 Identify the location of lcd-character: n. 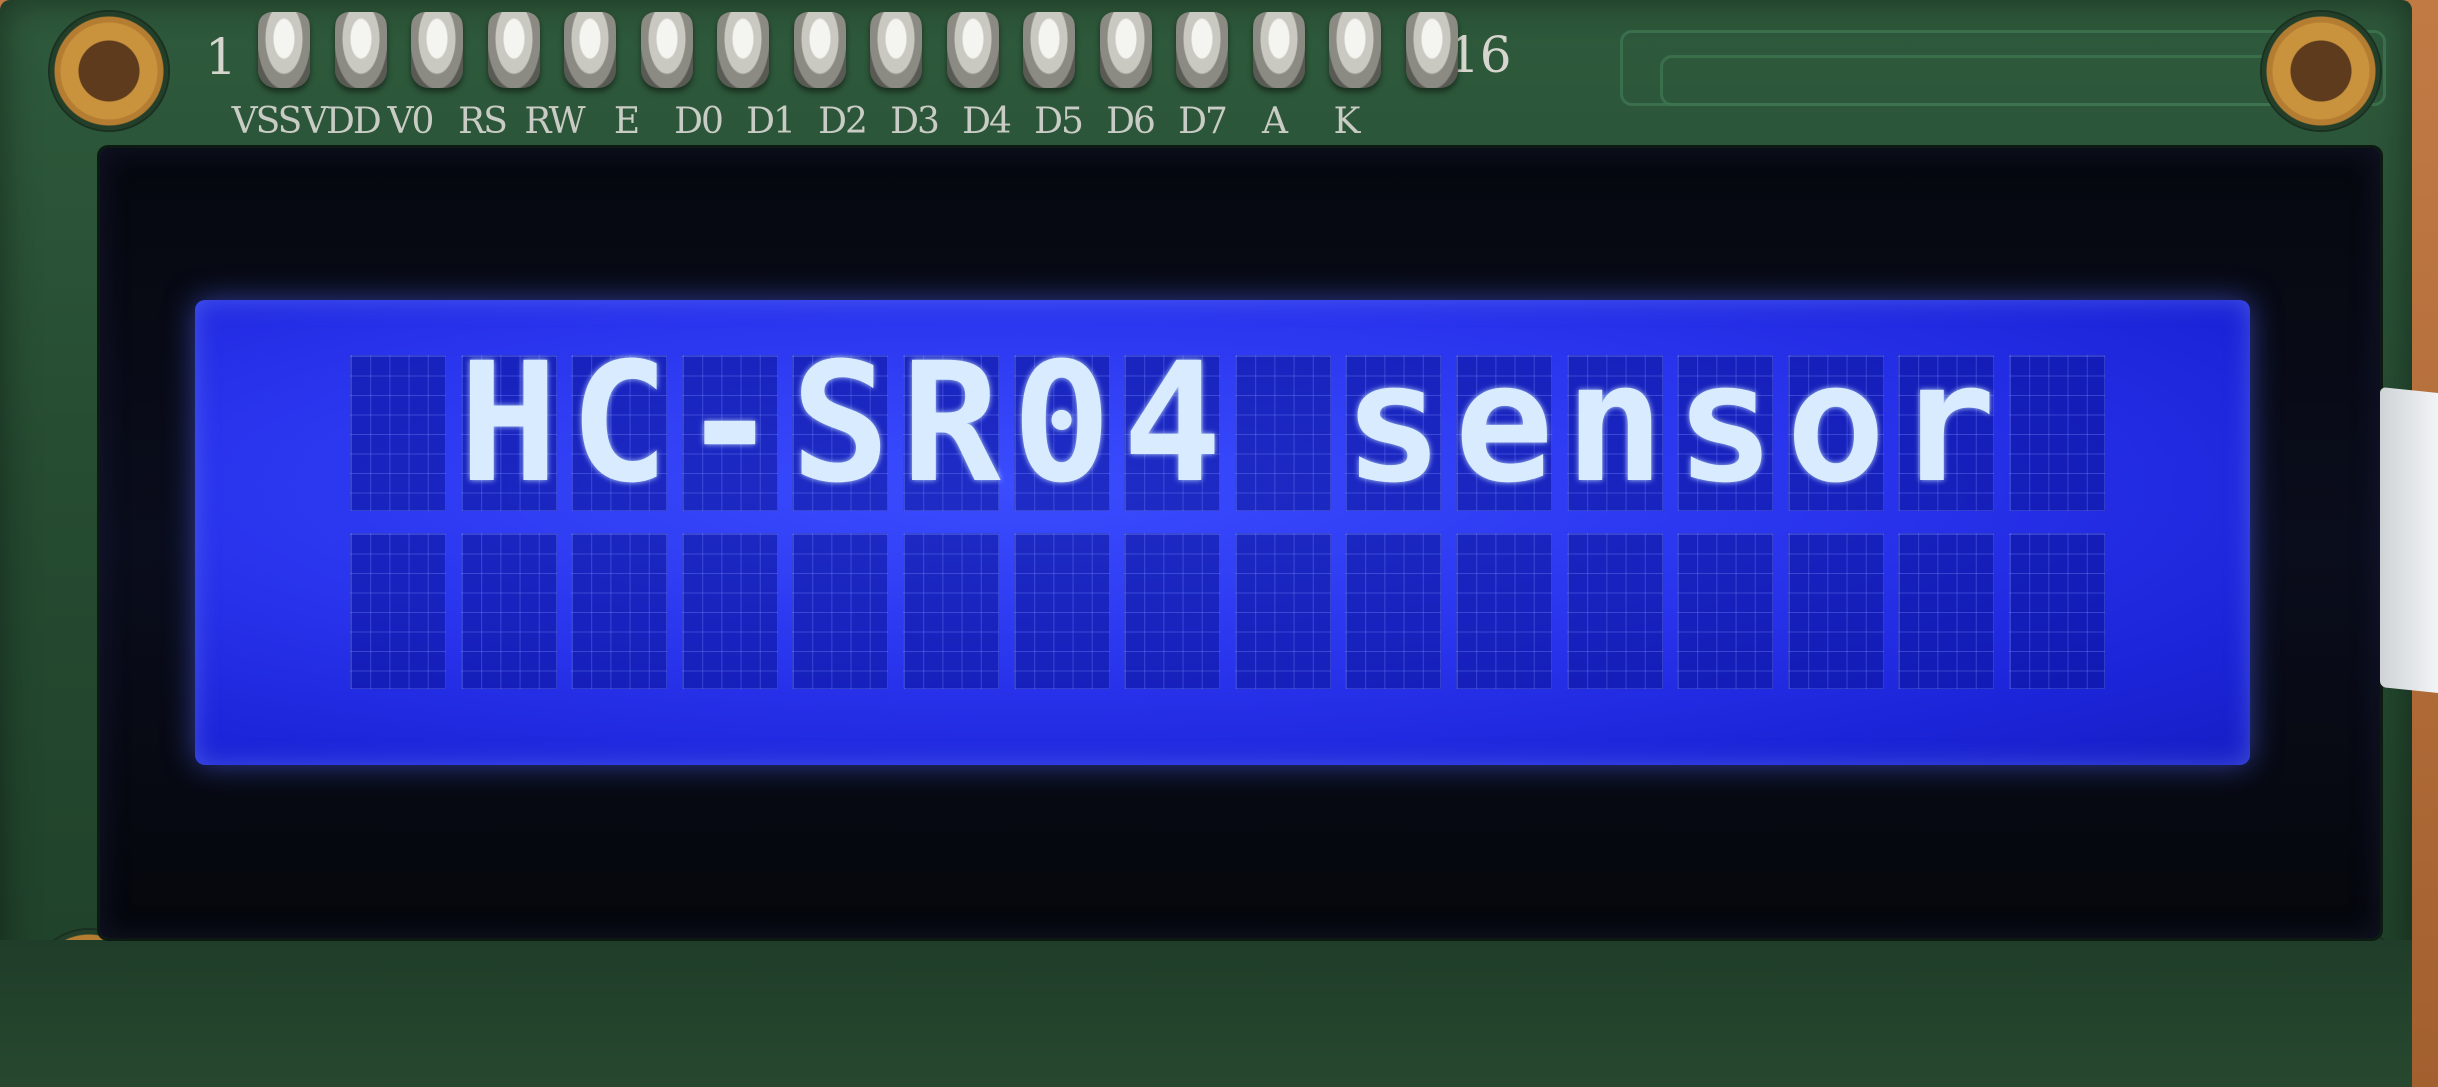
(1614, 422).